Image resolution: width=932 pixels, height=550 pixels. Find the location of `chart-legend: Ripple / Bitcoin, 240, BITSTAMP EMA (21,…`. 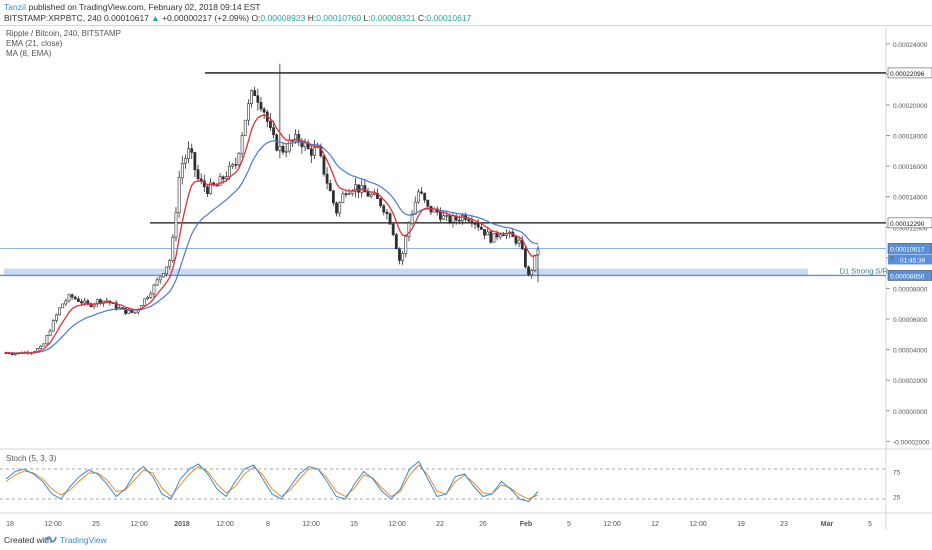

chart-legend: Ripple / Bitcoin, 240, BITSTAMP EMA (21,… is located at coordinates (63, 44).